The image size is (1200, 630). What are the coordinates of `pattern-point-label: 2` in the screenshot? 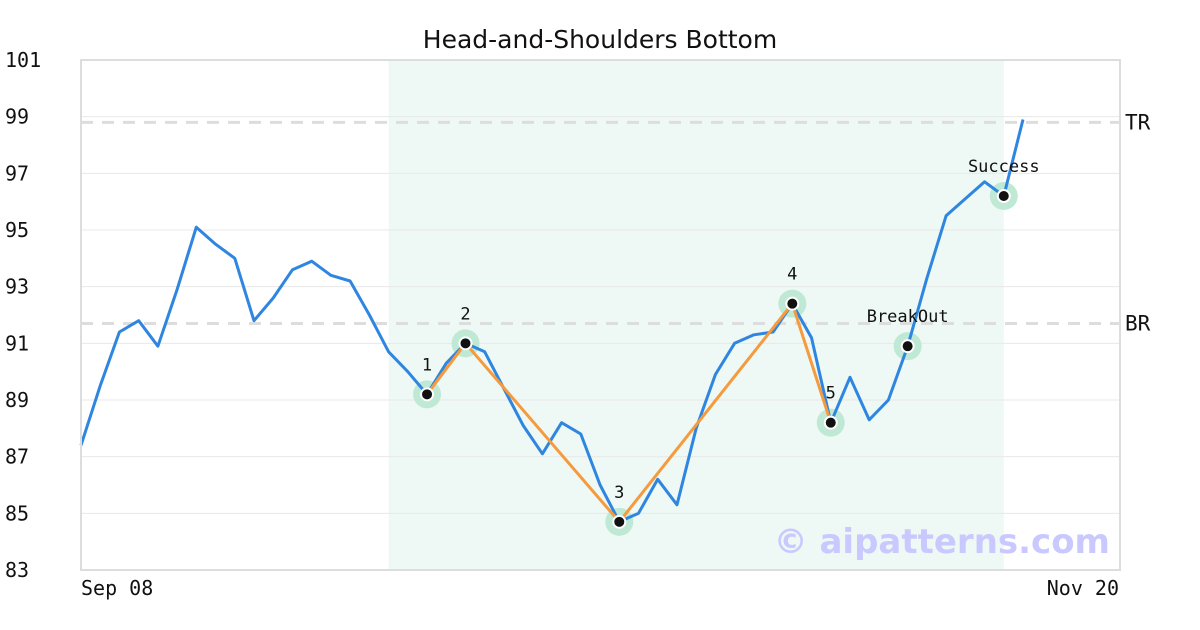 It's located at (465, 314).